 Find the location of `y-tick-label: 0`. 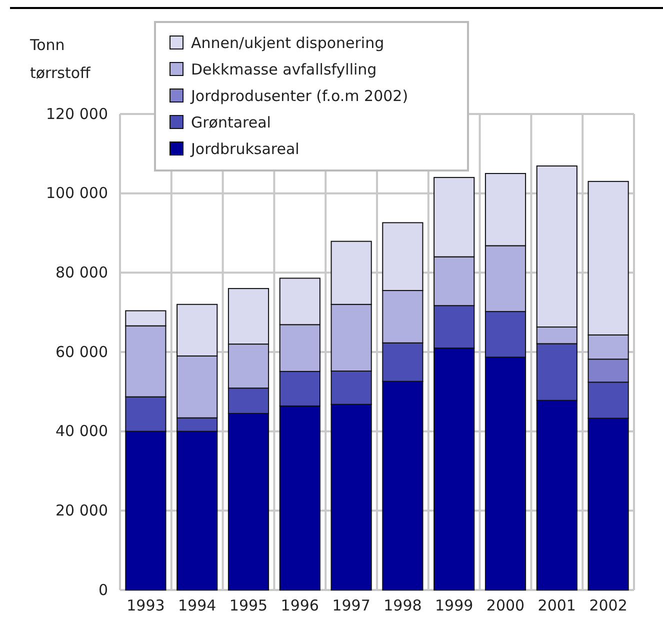

y-tick-label: 0 is located at coordinates (103, 589).